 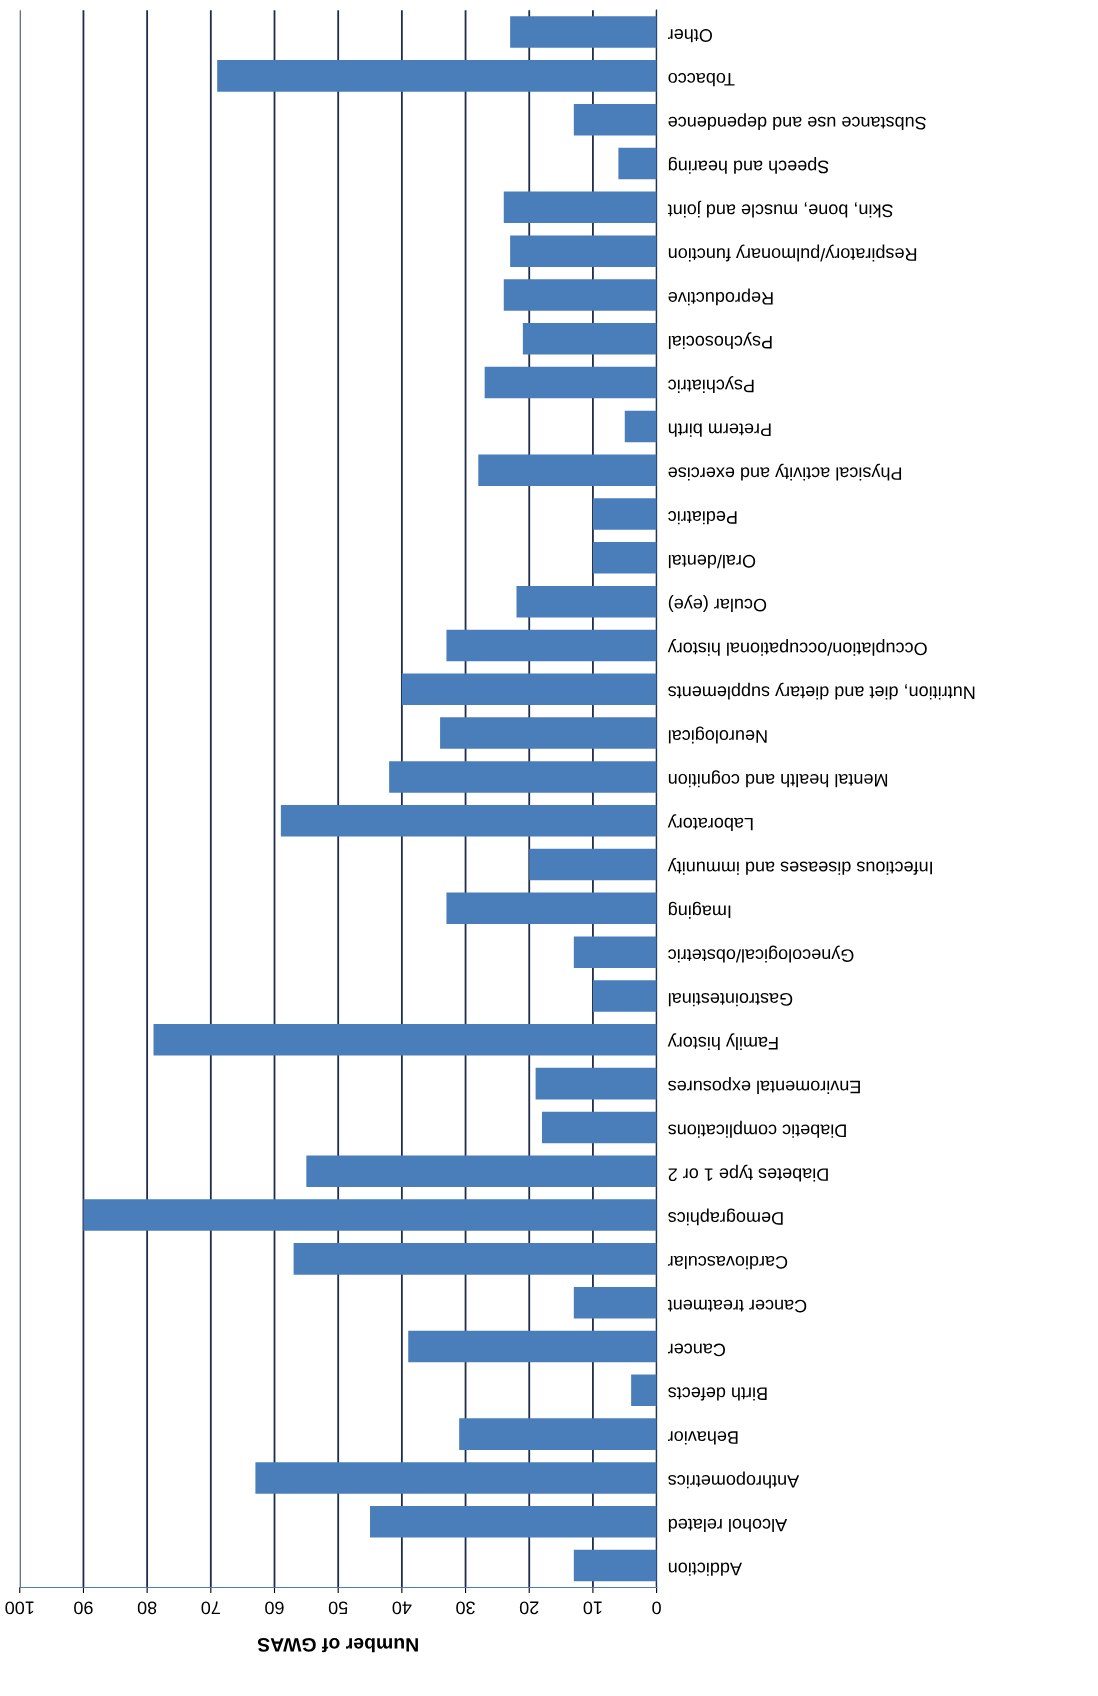 I want to click on y-tick-label: Imaging, so click(x=699, y=910).